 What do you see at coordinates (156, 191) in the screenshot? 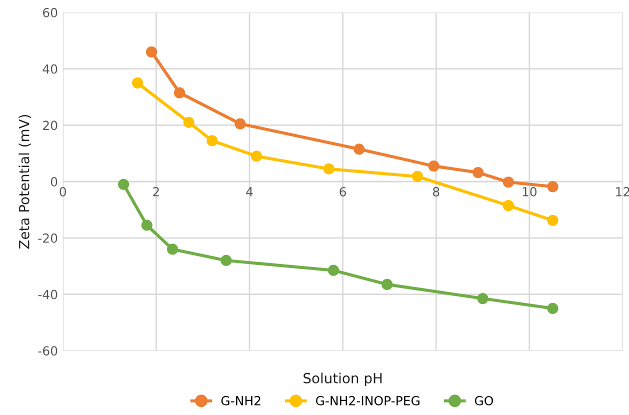
I see `x-tick-label: 2` at bounding box center [156, 191].